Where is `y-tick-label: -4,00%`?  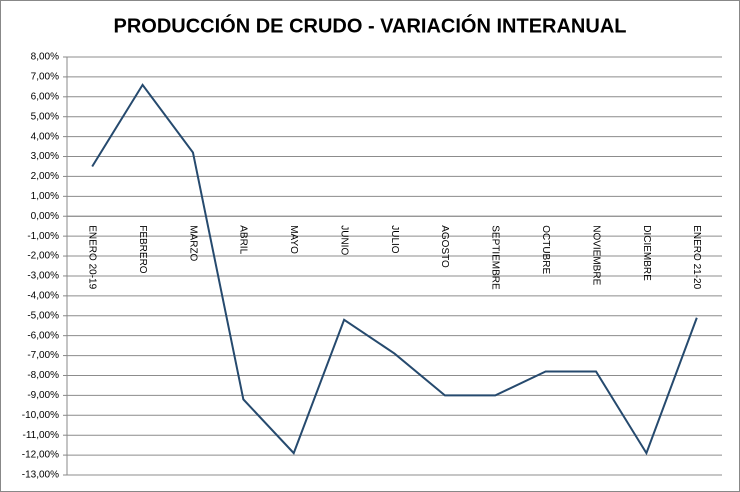 y-tick-label: -4,00% is located at coordinates (43, 295).